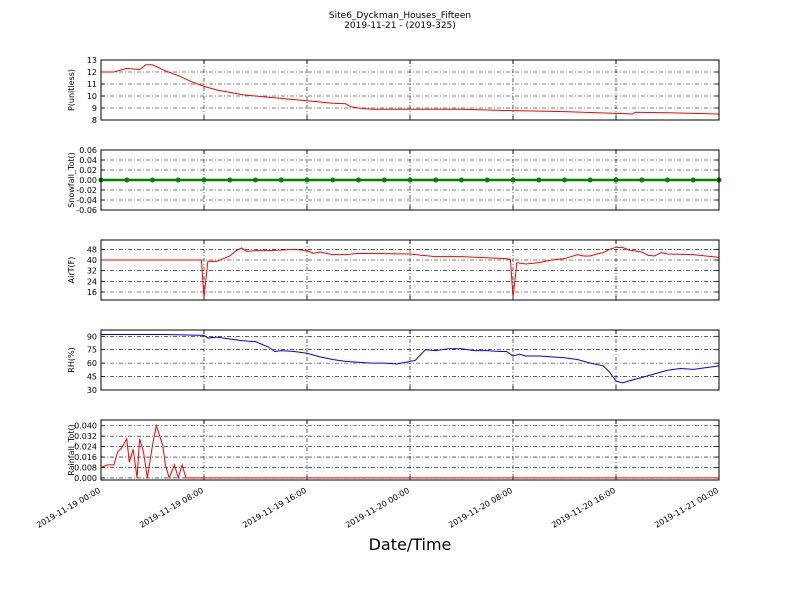  Describe the element at coordinates (71, 359) in the screenshot. I see `y-axis-label: RH(%)` at that location.